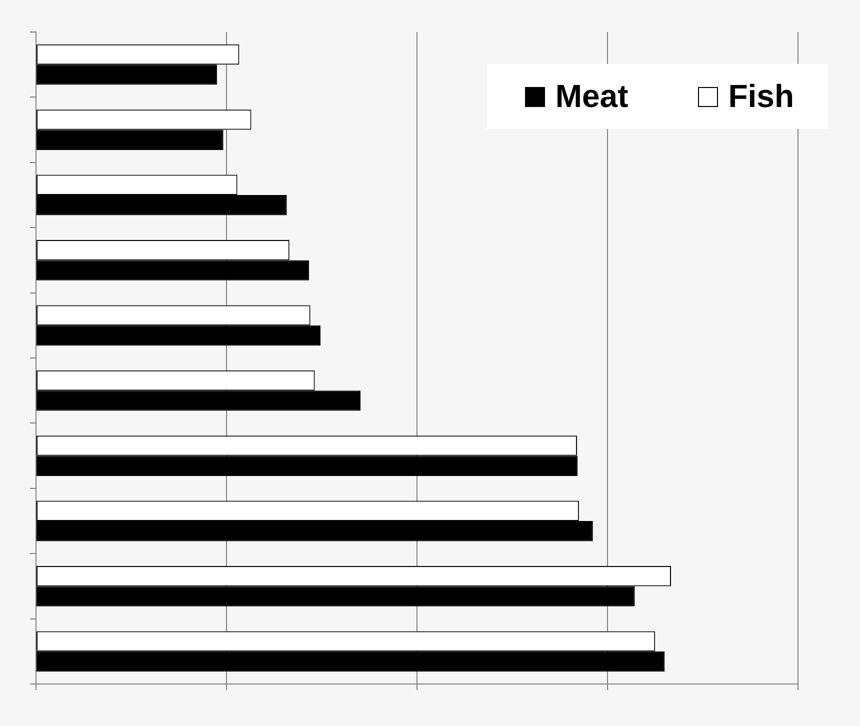 The width and height of the screenshot is (860, 726). I want to click on legend-label: Meat, so click(591, 96).